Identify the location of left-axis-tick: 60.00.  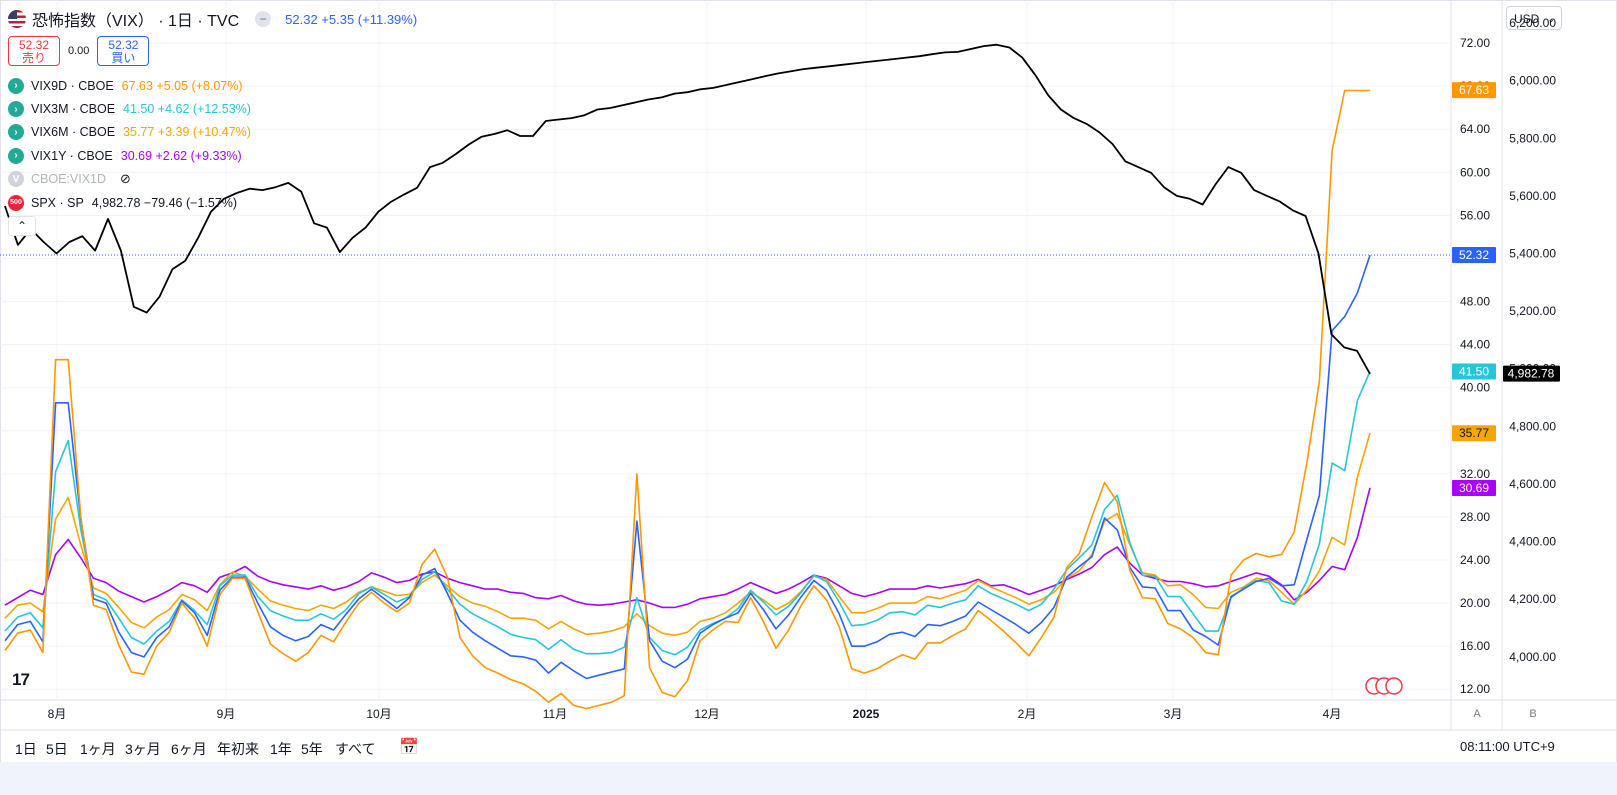
(1475, 172).